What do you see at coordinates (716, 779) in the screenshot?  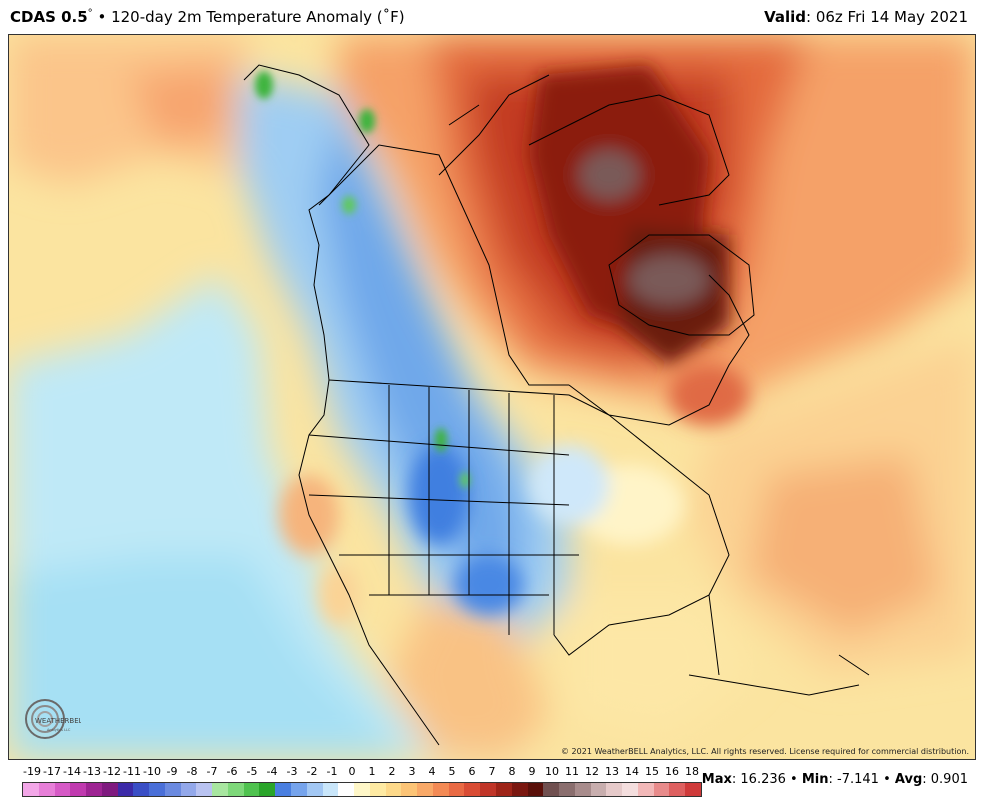 I see `max-label: Max` at bounding box center [716, 779].